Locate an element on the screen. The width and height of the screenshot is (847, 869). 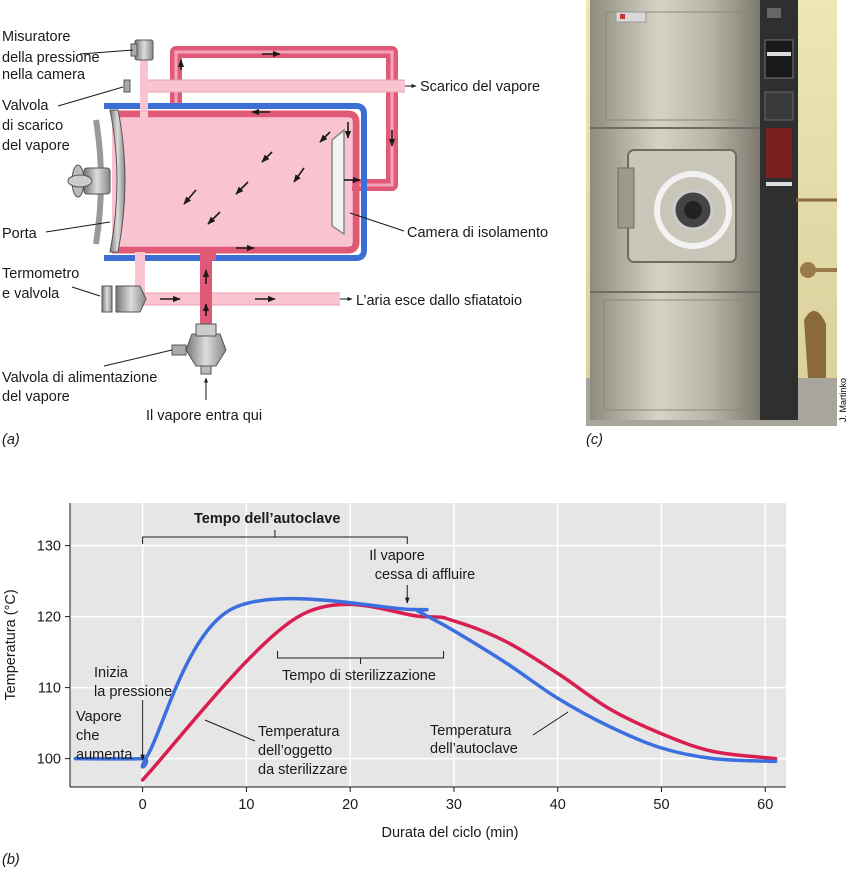
y-axis-label: Temperatura (°C) is located at coordinates (11, 644).